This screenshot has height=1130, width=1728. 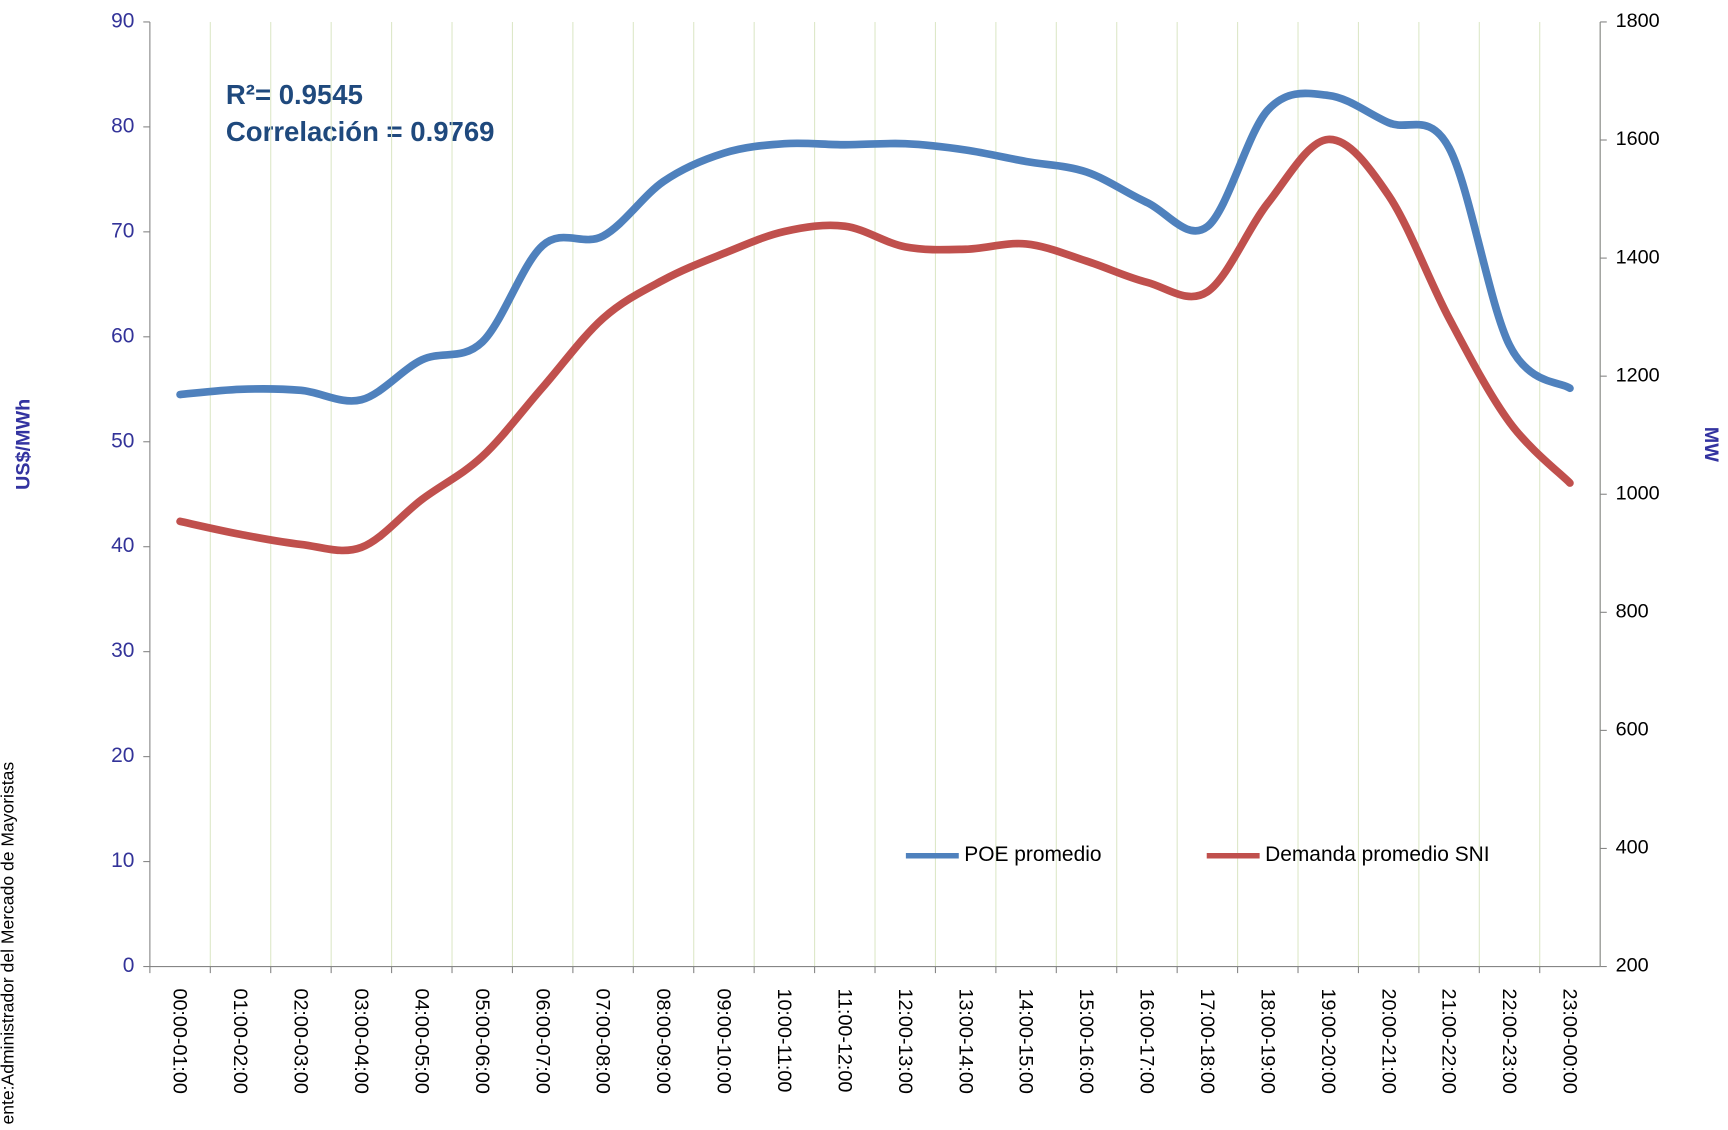 What do you see at coordinates (129, 965) in the screenshot?
I see `y-tick-label: 0` at bounding box center [129, 965].